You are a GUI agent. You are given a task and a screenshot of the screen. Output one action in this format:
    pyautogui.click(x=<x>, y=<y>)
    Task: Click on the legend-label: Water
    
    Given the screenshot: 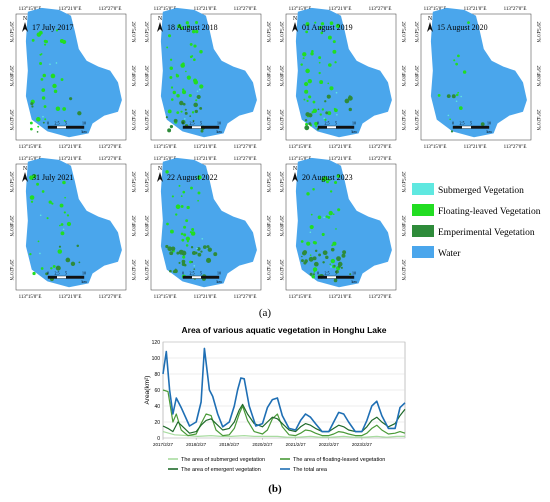 What is the action you would take?
    pyautogui.click(x=449, y=254)
    